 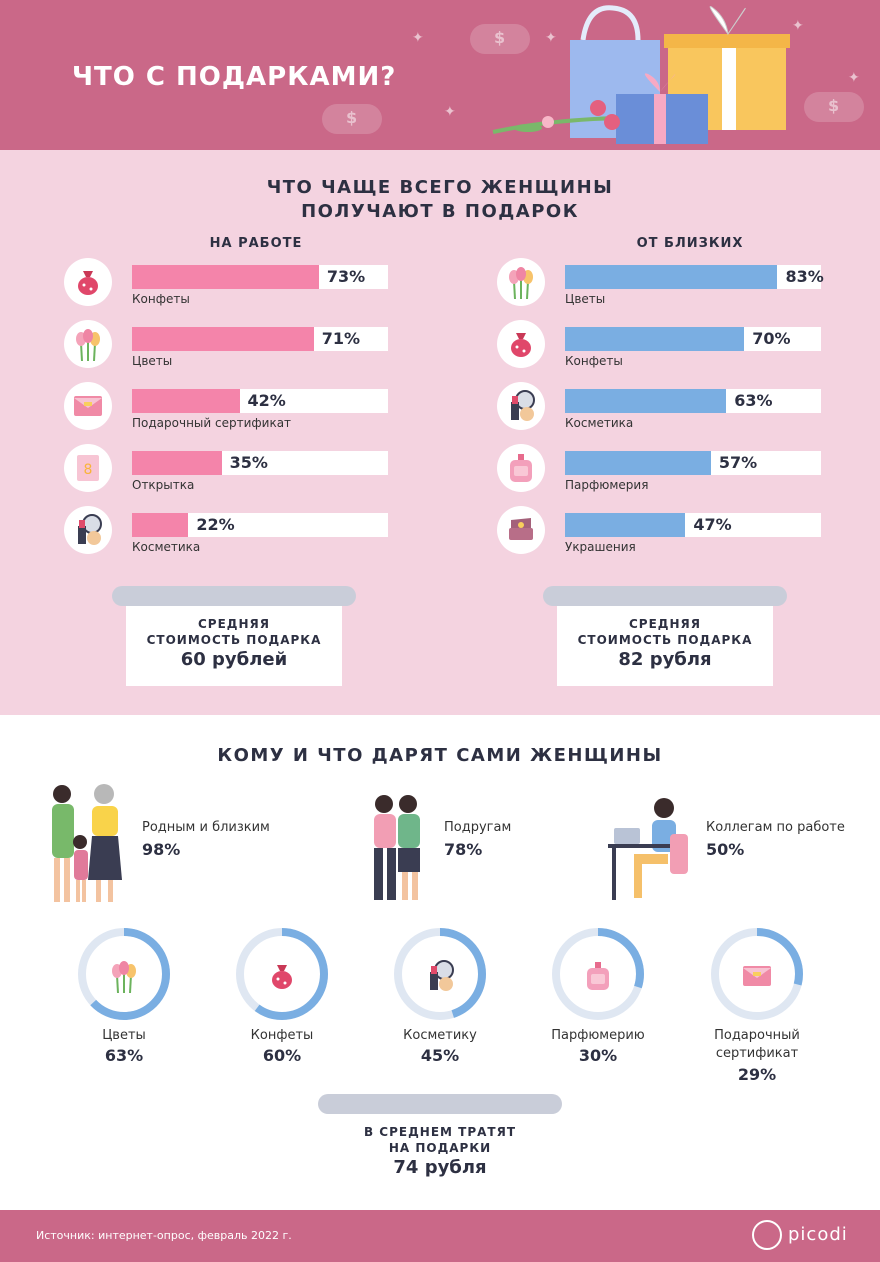 I want to click on donut-value: 30%, so click(x=598, y=1055).